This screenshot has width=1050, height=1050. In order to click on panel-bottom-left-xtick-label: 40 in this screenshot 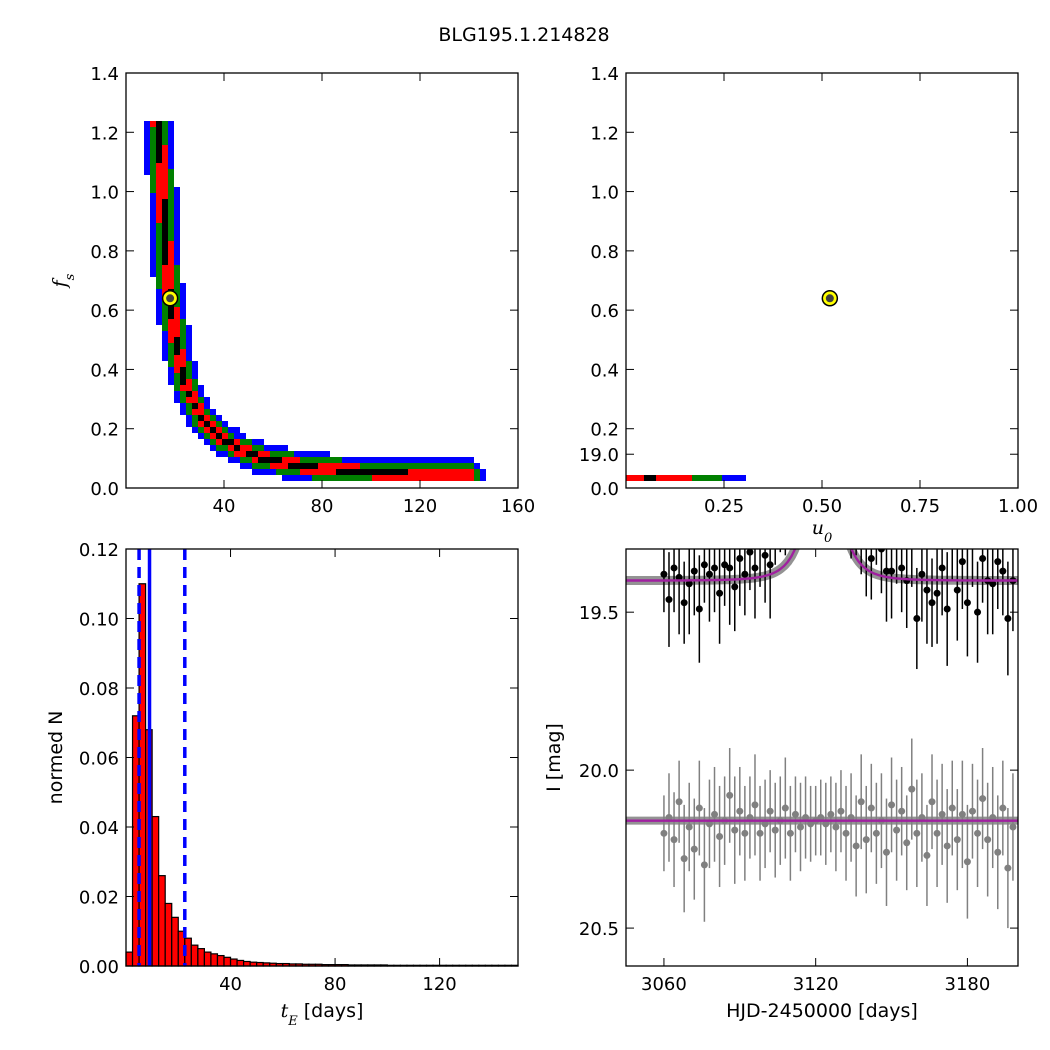, I will do `click(230, 984)`.